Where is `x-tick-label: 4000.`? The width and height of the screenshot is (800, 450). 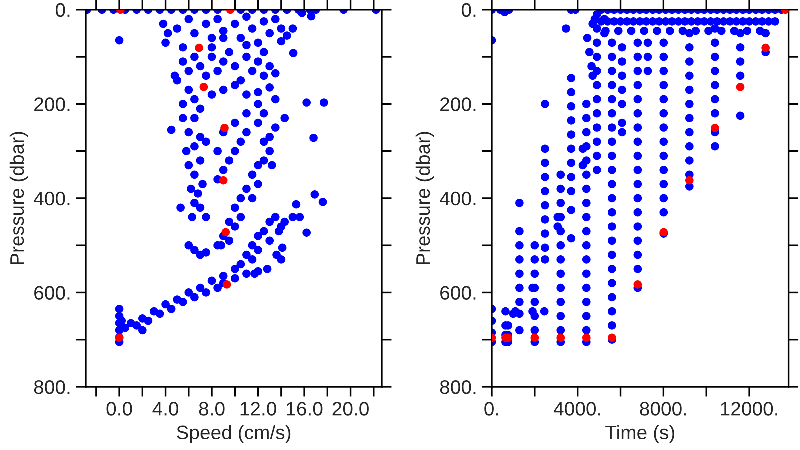
x-tick-label: 4000. is located at coordinates (577, 409).